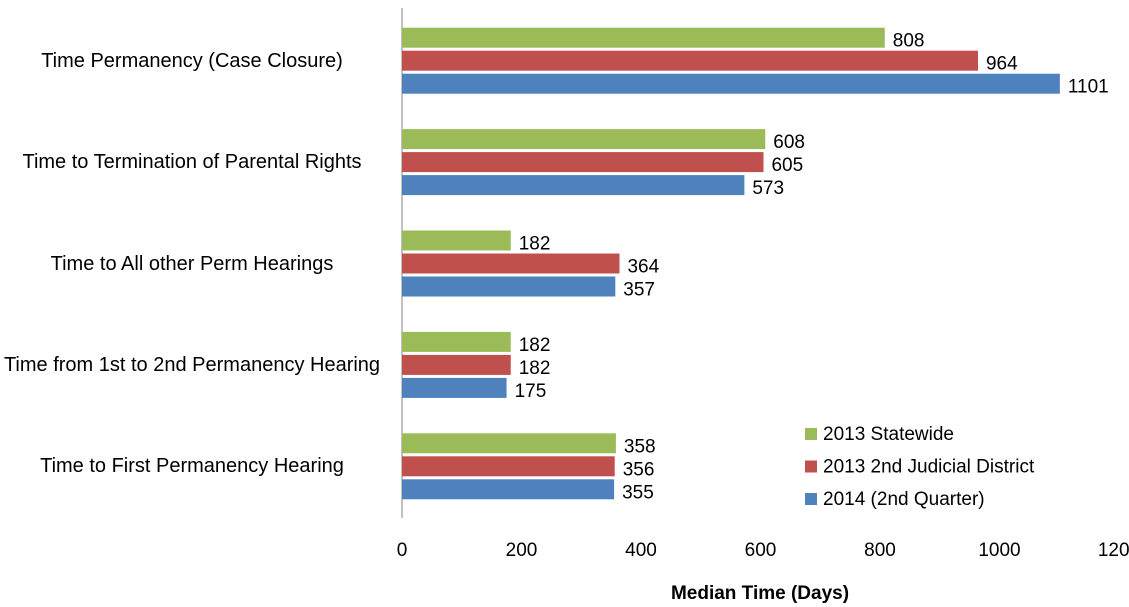 This screenshot has height=607, width=1129. I want to click on legend-label: 2014 (2nd Quarter), so click(904, 499).